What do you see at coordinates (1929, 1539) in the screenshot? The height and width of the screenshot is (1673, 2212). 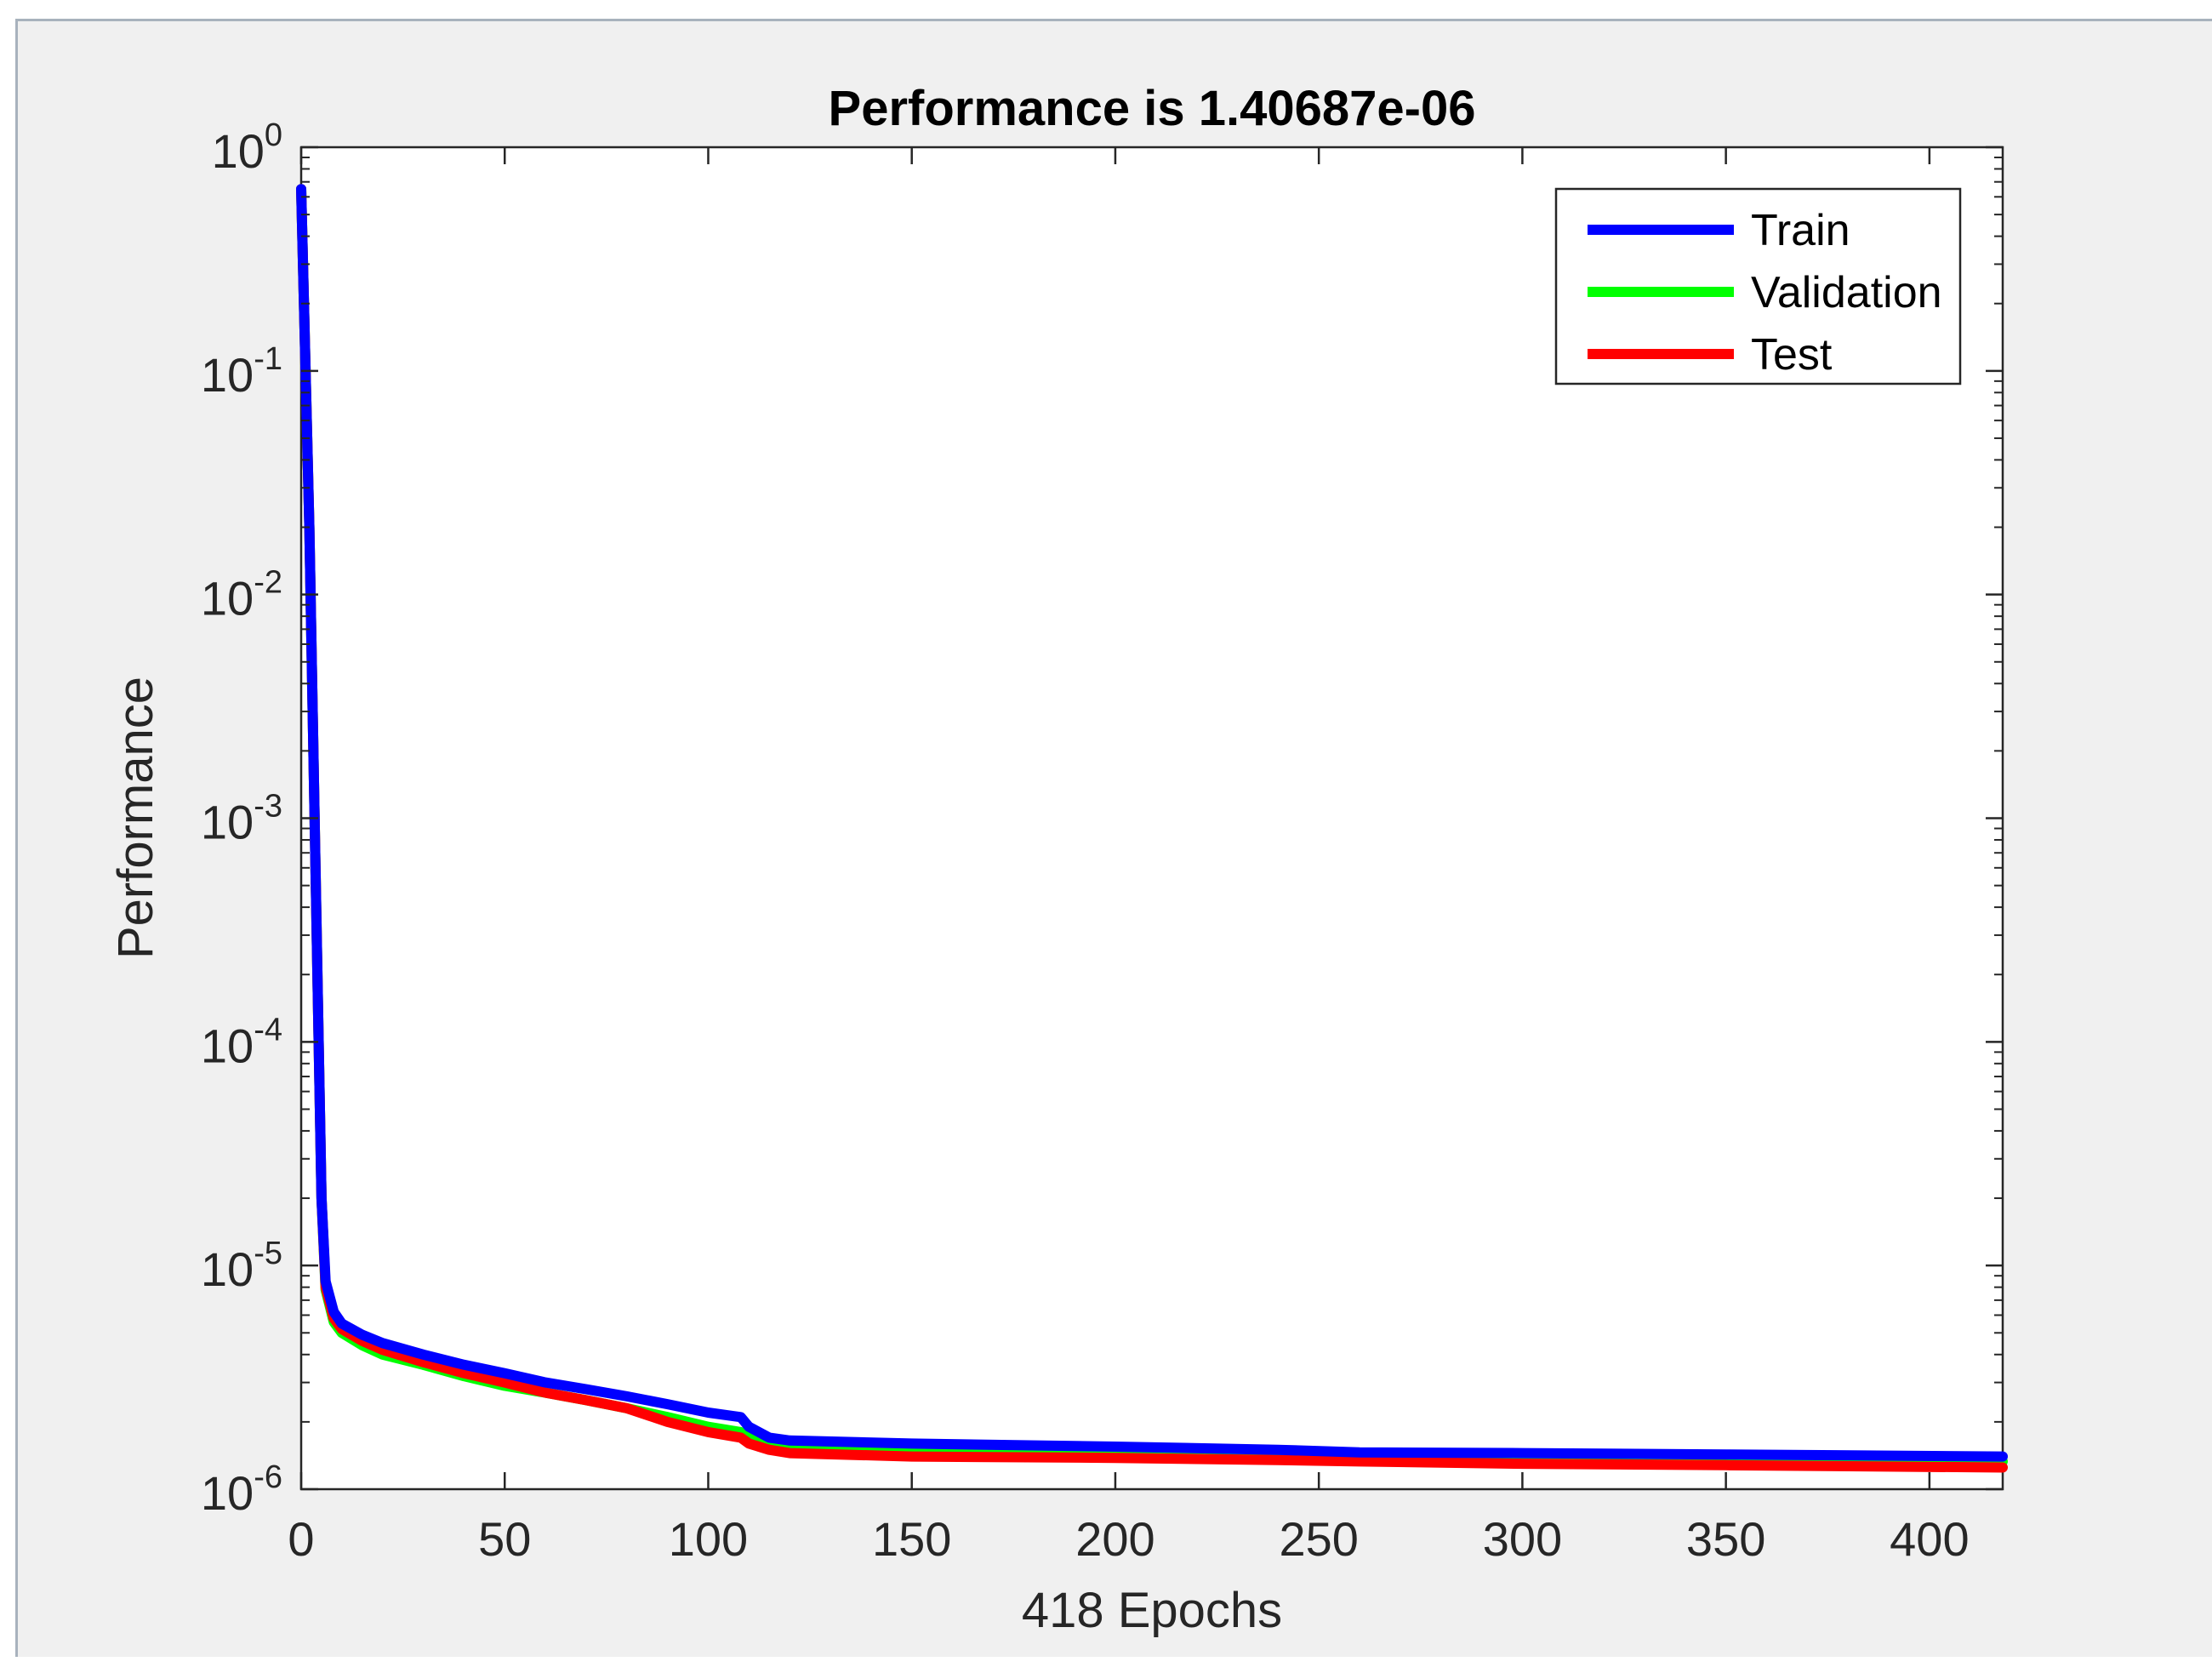 I see `x-tick-label: 400` at bounding box center [1929, 1539].